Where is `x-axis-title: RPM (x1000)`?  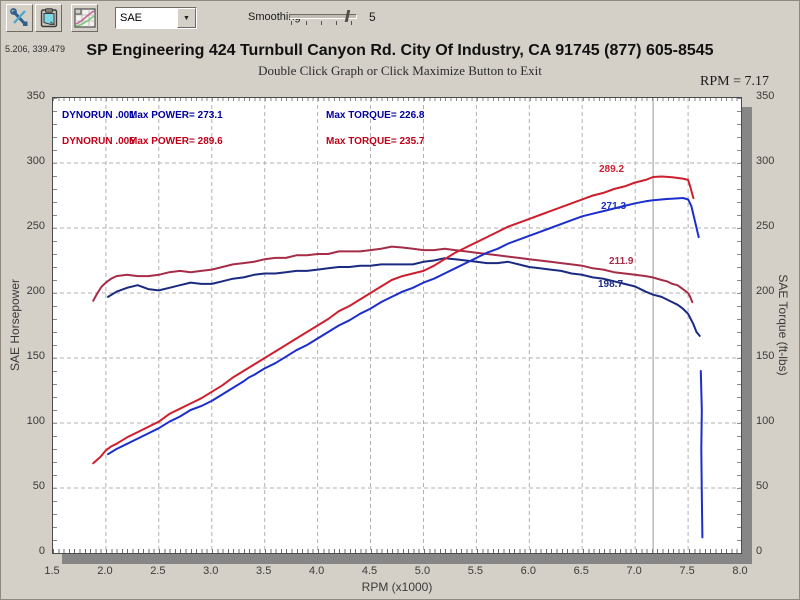
x-axis-title: RPM (x1000) is located at coordinates (397, 587).